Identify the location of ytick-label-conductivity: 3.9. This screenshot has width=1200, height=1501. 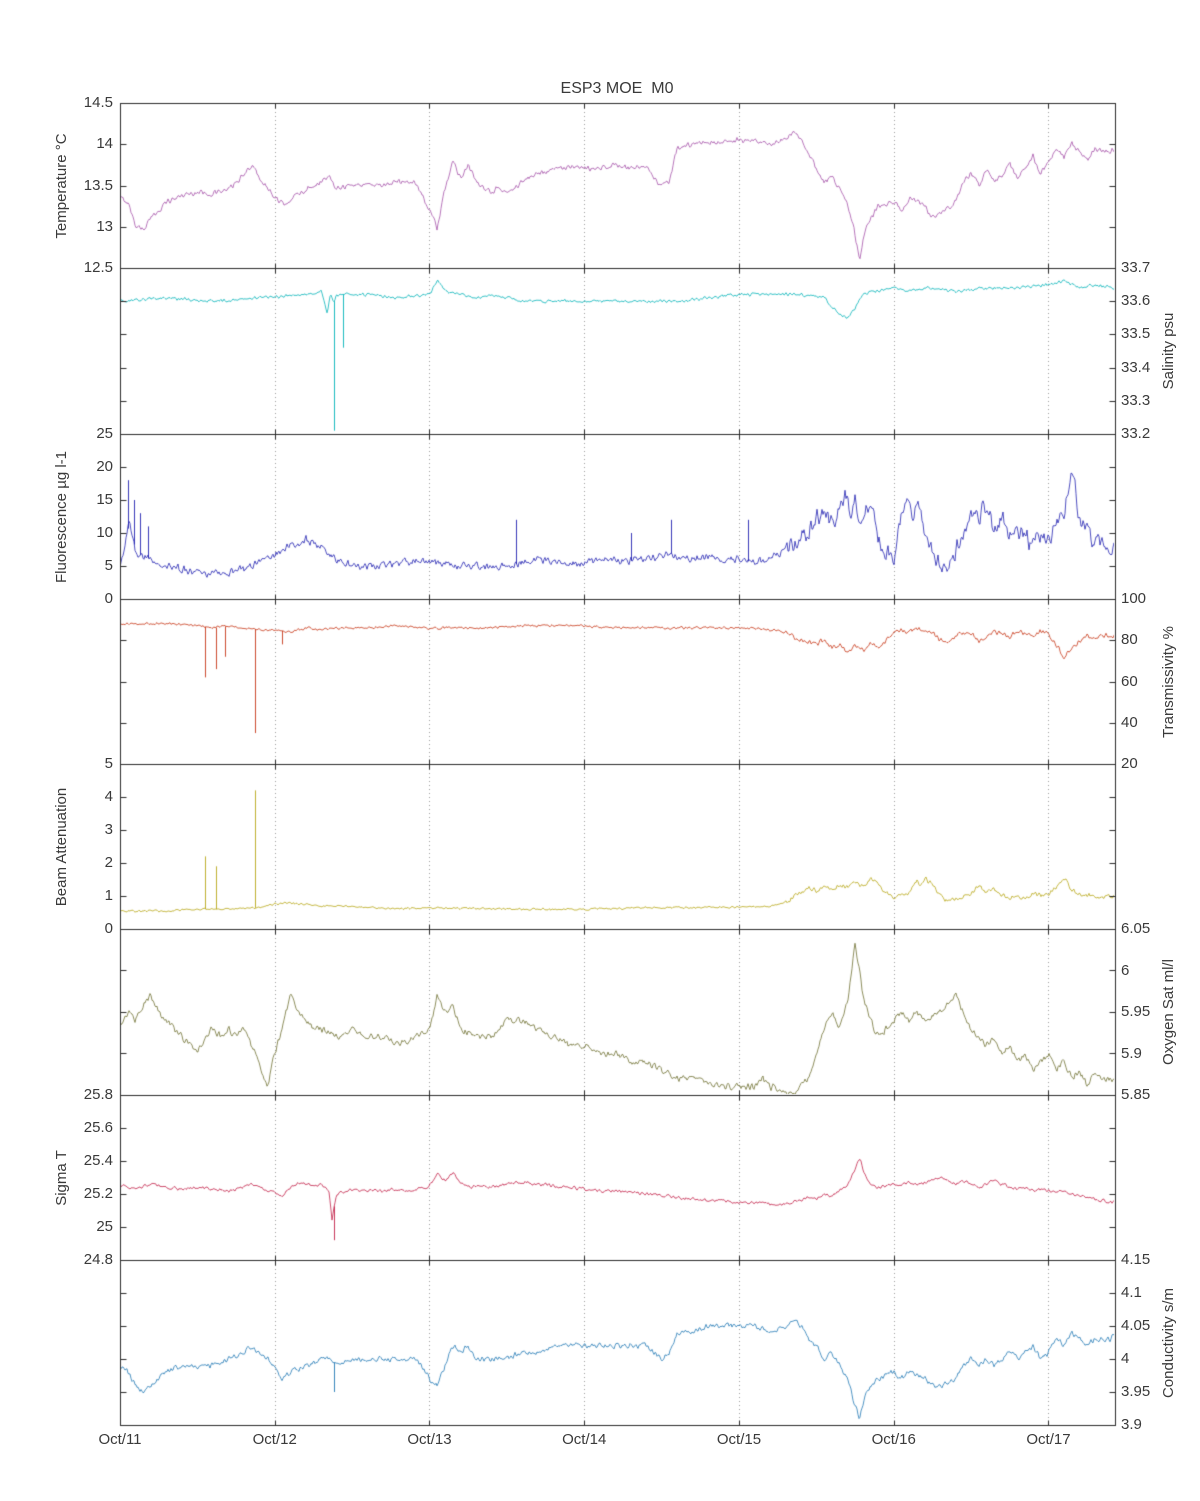
(1131, 1424).